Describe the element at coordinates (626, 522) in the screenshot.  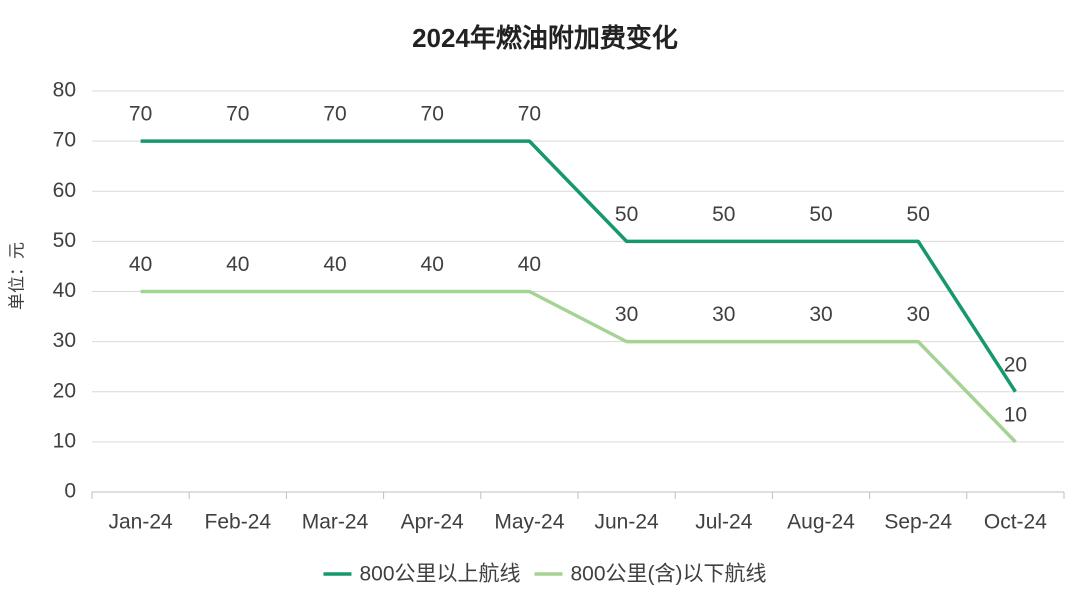
I see `x-tick-label: Jun-24` at that location.